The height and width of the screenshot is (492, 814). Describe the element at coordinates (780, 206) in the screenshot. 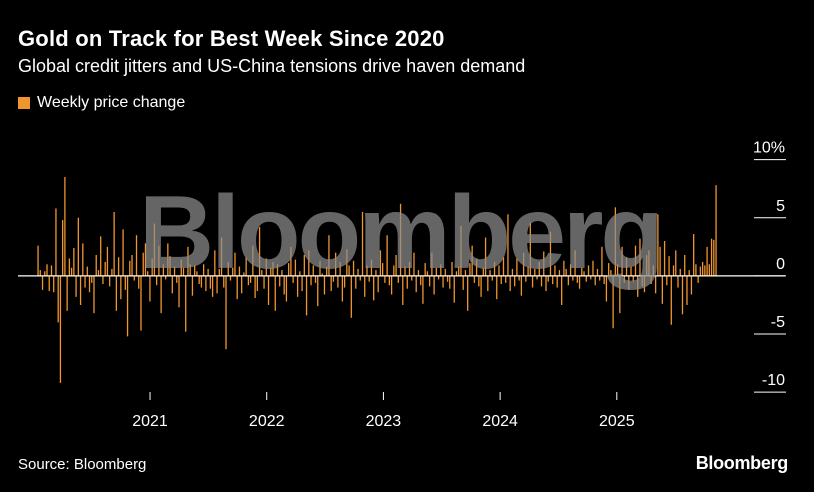

I see `y-tick-label: 5` at that location.